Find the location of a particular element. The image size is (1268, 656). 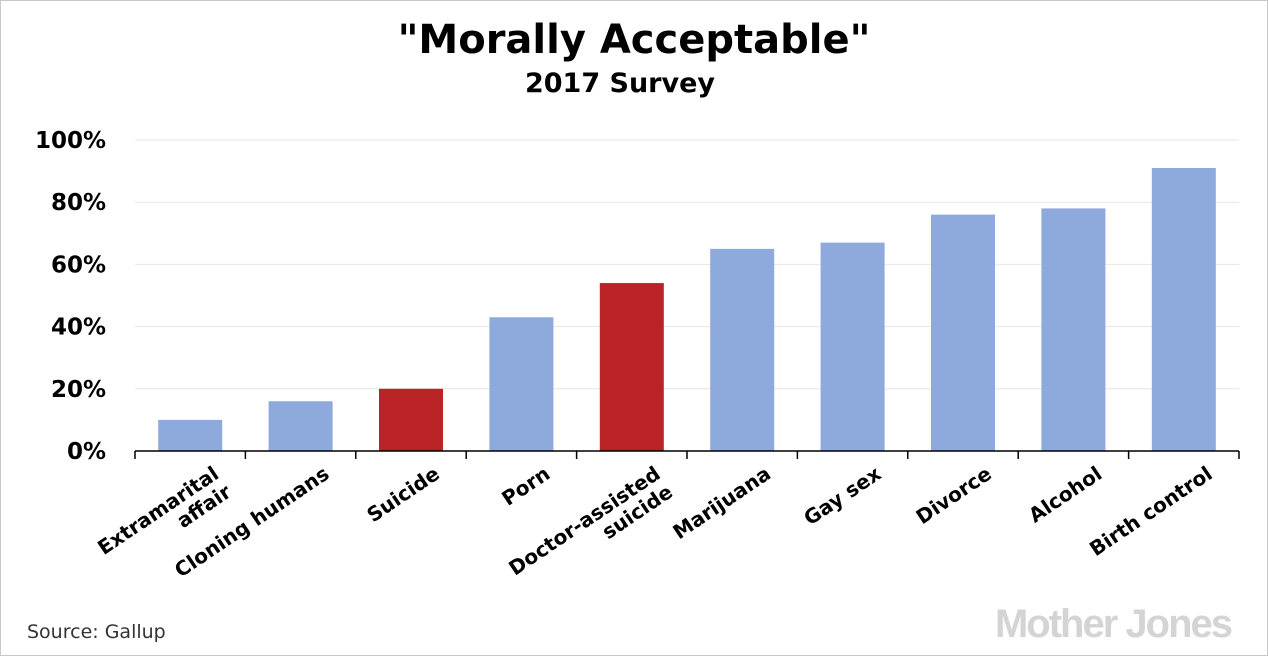

x-tick-label: Gay sex is located at coordinates (842, 495).